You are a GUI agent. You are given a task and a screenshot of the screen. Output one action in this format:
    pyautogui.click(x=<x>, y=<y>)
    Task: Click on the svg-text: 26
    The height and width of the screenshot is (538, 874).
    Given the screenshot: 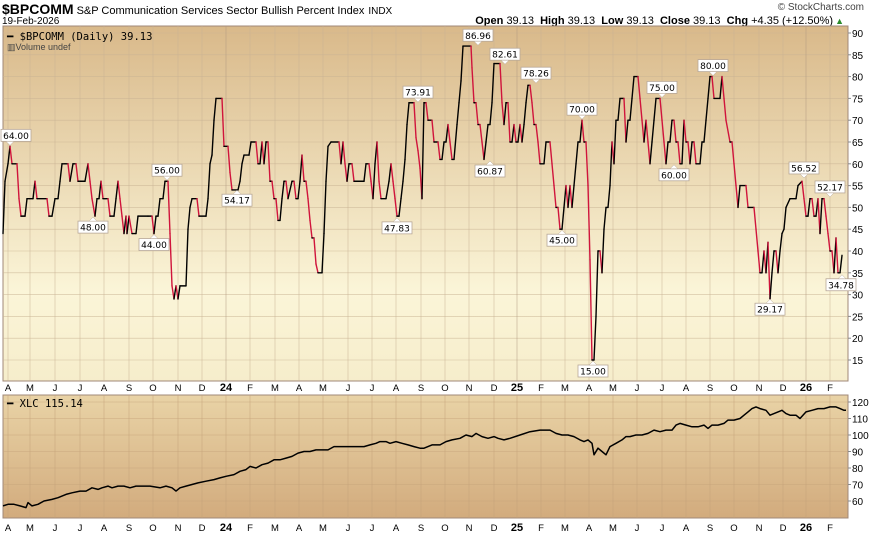 What is the action you would take?
    pyautogui.click(x=806, y=388)
    